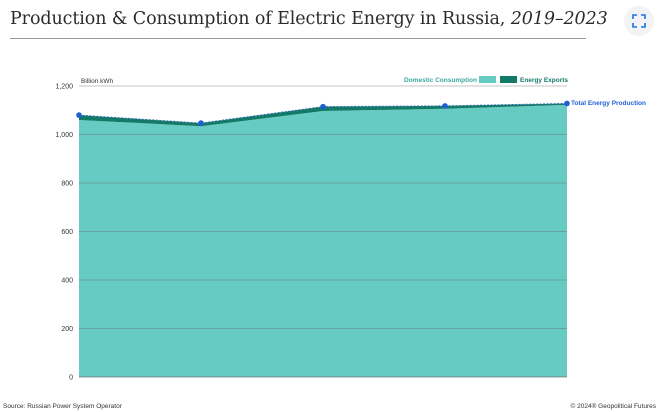 This screenshot has height=412, width=660. Describe the element at coordinates (64, 135) in the screenshot. I see `y-tick-label: 1,000` at that location.